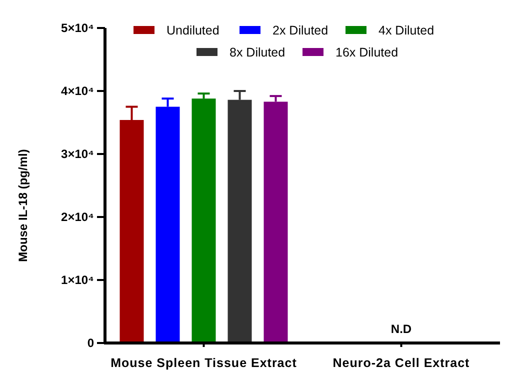  Describe the element at coordinates (204, 220) in the screenshot. I see `bar` at that location.